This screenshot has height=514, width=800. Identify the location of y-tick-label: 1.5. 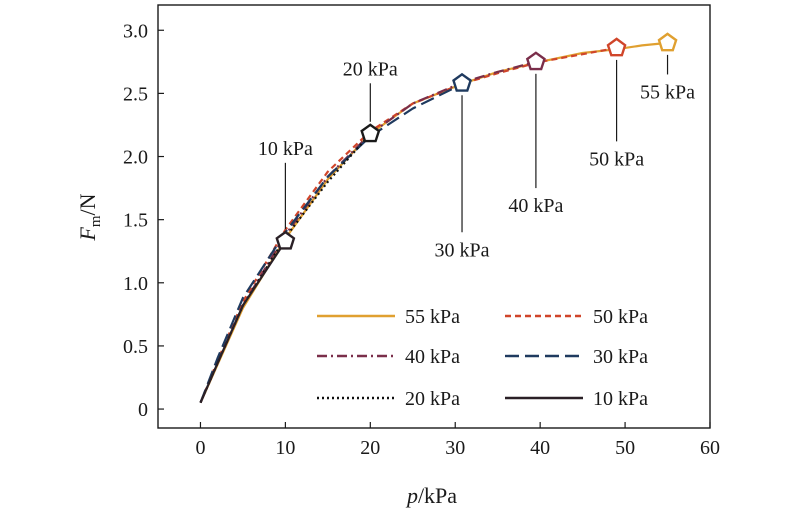
(135, 221).